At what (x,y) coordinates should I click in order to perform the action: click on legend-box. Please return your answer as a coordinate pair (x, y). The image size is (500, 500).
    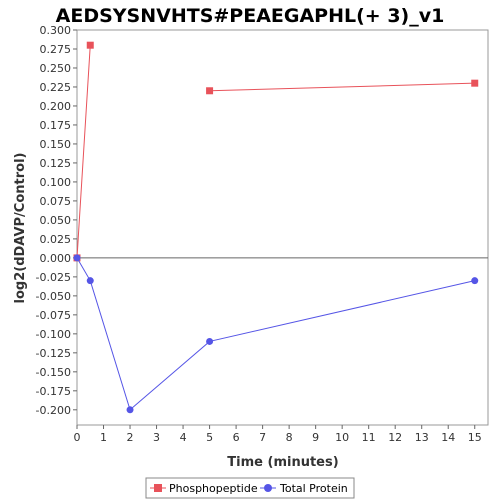
    Looking at the image, I should click on (250, 488).